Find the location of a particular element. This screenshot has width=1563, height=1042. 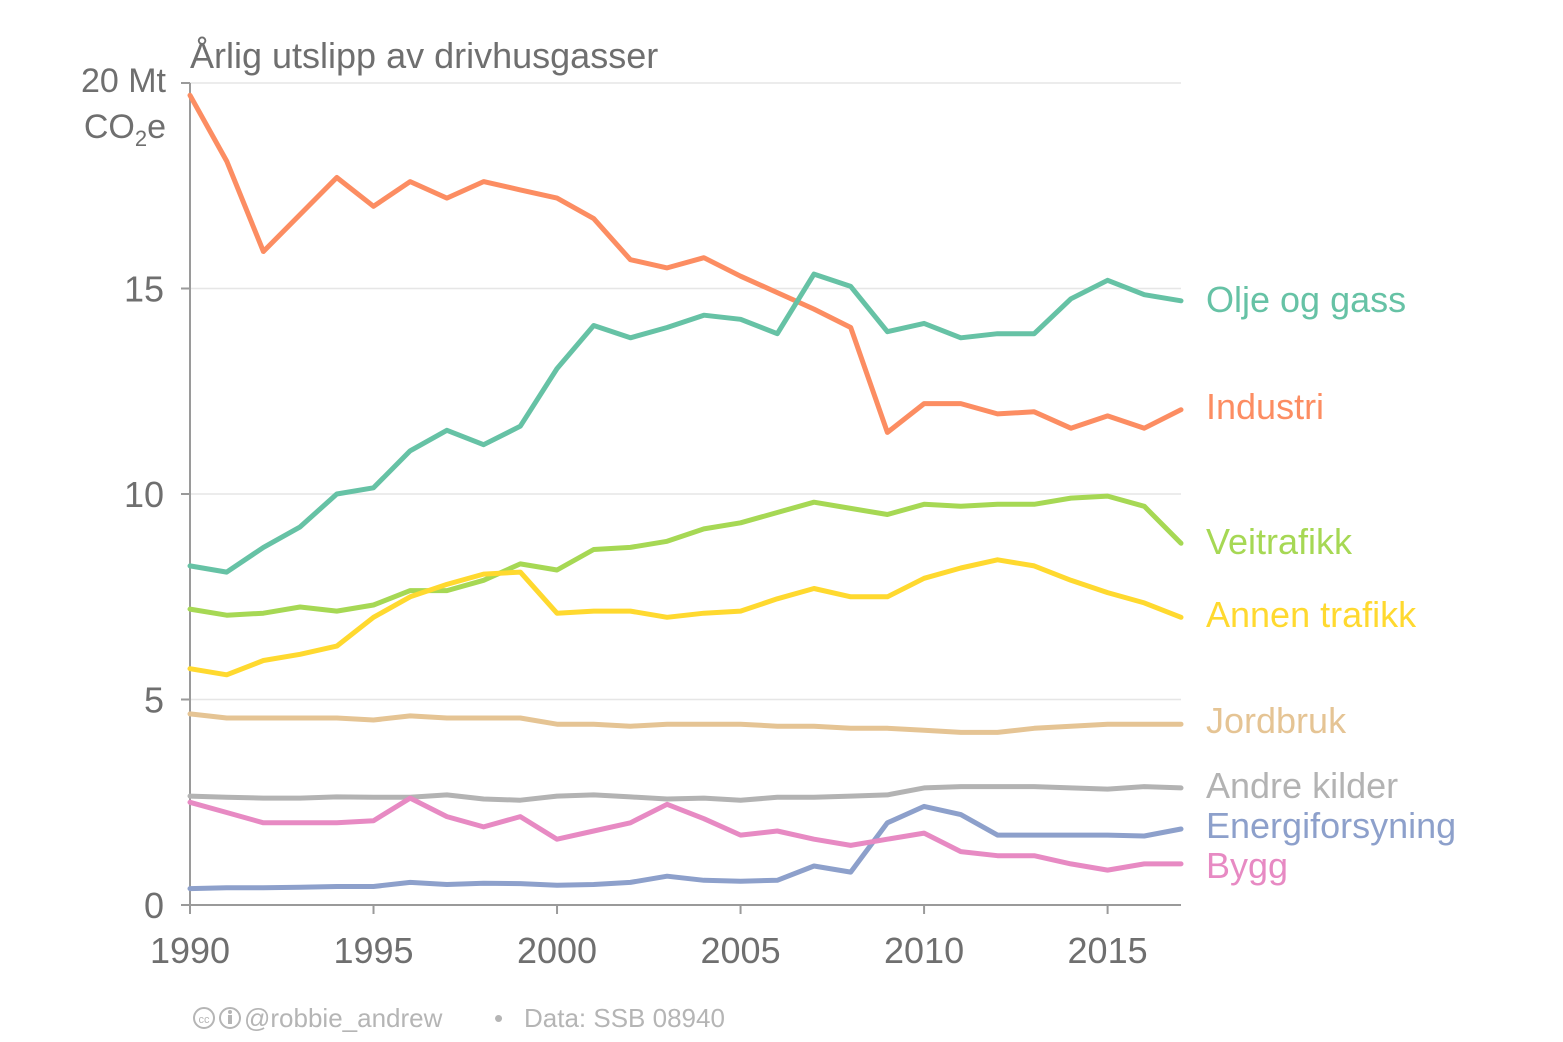

series-label-bygg: Bygg is located at coordinates (1247, 865).